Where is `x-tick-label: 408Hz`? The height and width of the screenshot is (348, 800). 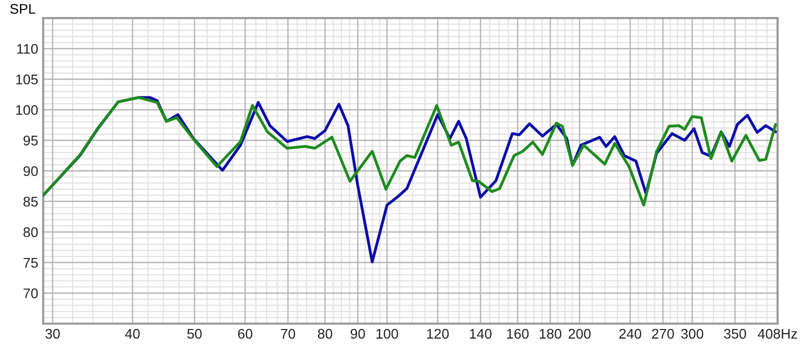
x-tick-label: 408Hz is located at coordinates (777, 333).